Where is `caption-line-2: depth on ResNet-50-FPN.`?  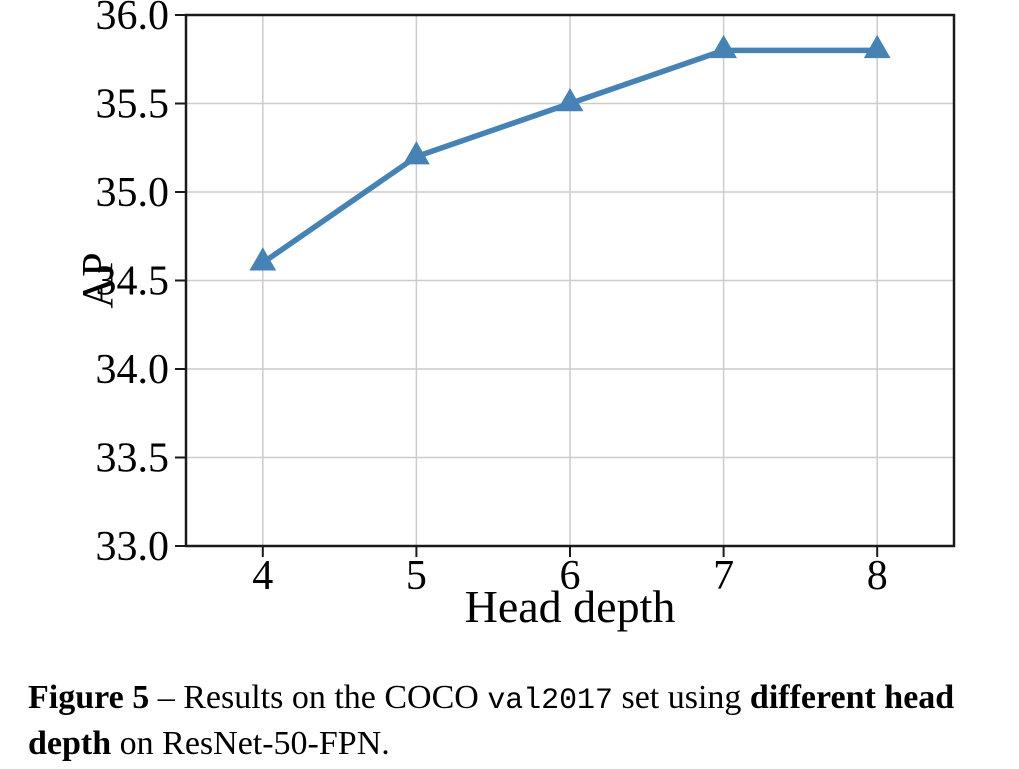 caption-line-2: depth on ResNet-50-FPN. is located at coordinates (523, 744).